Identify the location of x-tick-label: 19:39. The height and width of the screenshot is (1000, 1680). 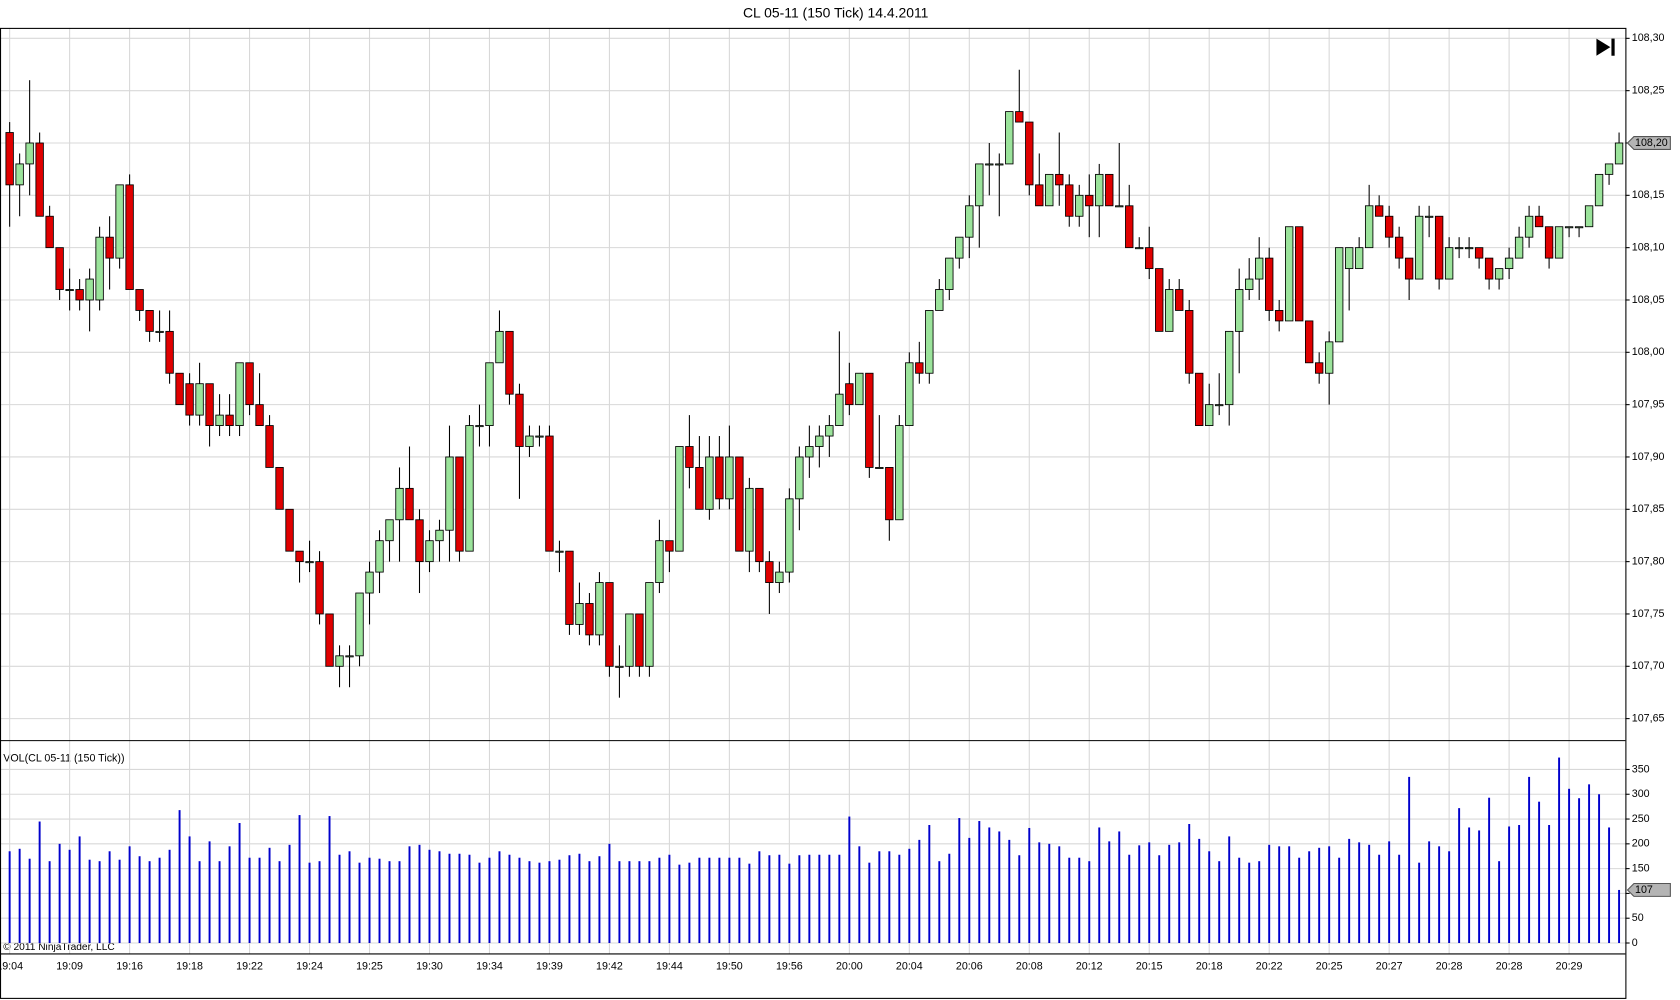
(549, 967).